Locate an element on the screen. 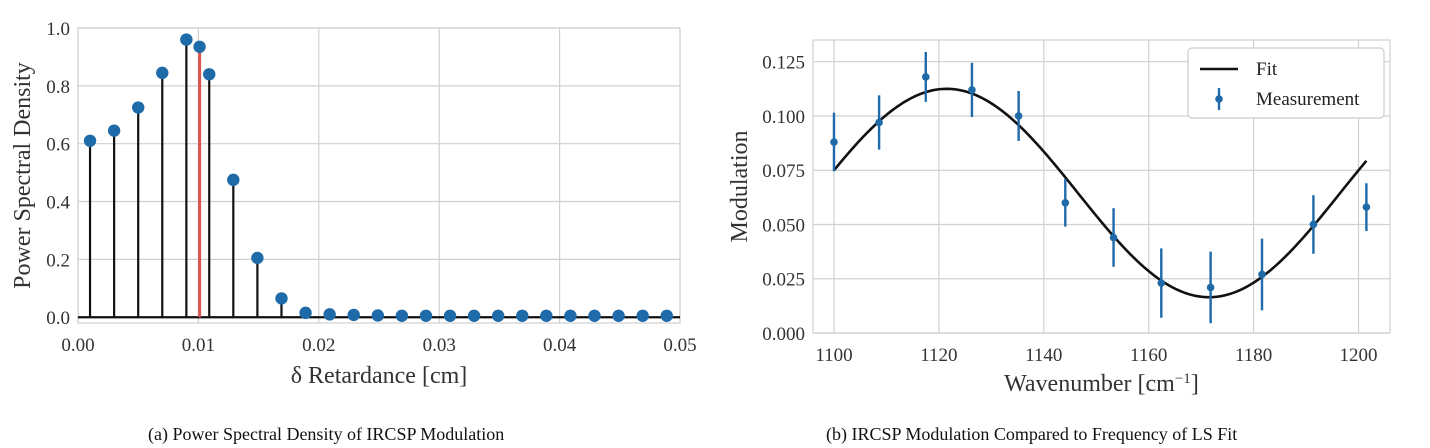  chart-a-x-tick-label: 0.01 is located at coordinates (198, 345).